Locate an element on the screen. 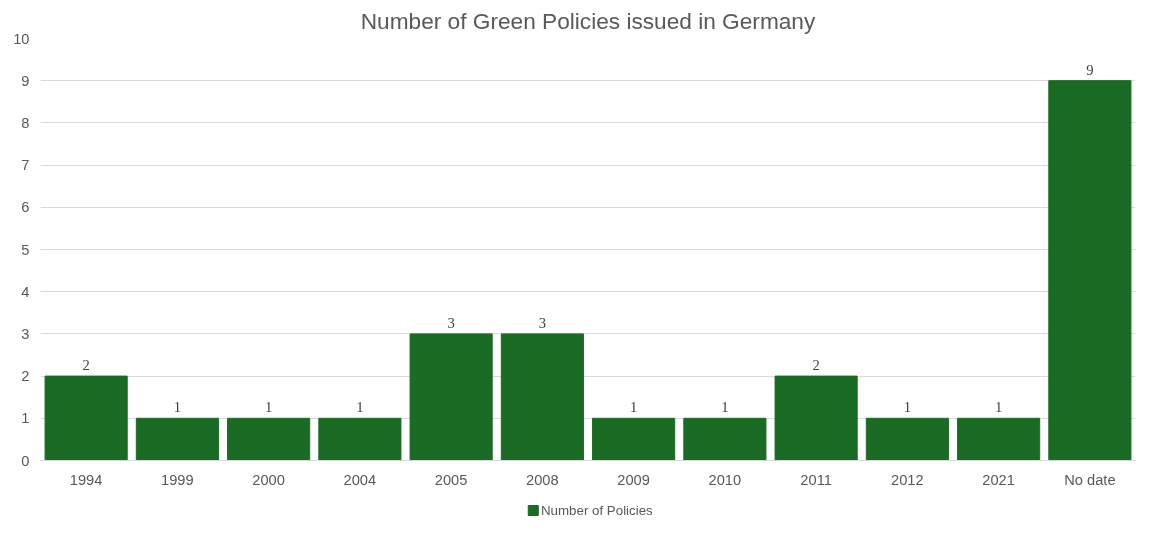 Image resolution: width=1153 pixels, height=536 pixels. x-tick-label: 2021 is located at coordinates (998, 479).